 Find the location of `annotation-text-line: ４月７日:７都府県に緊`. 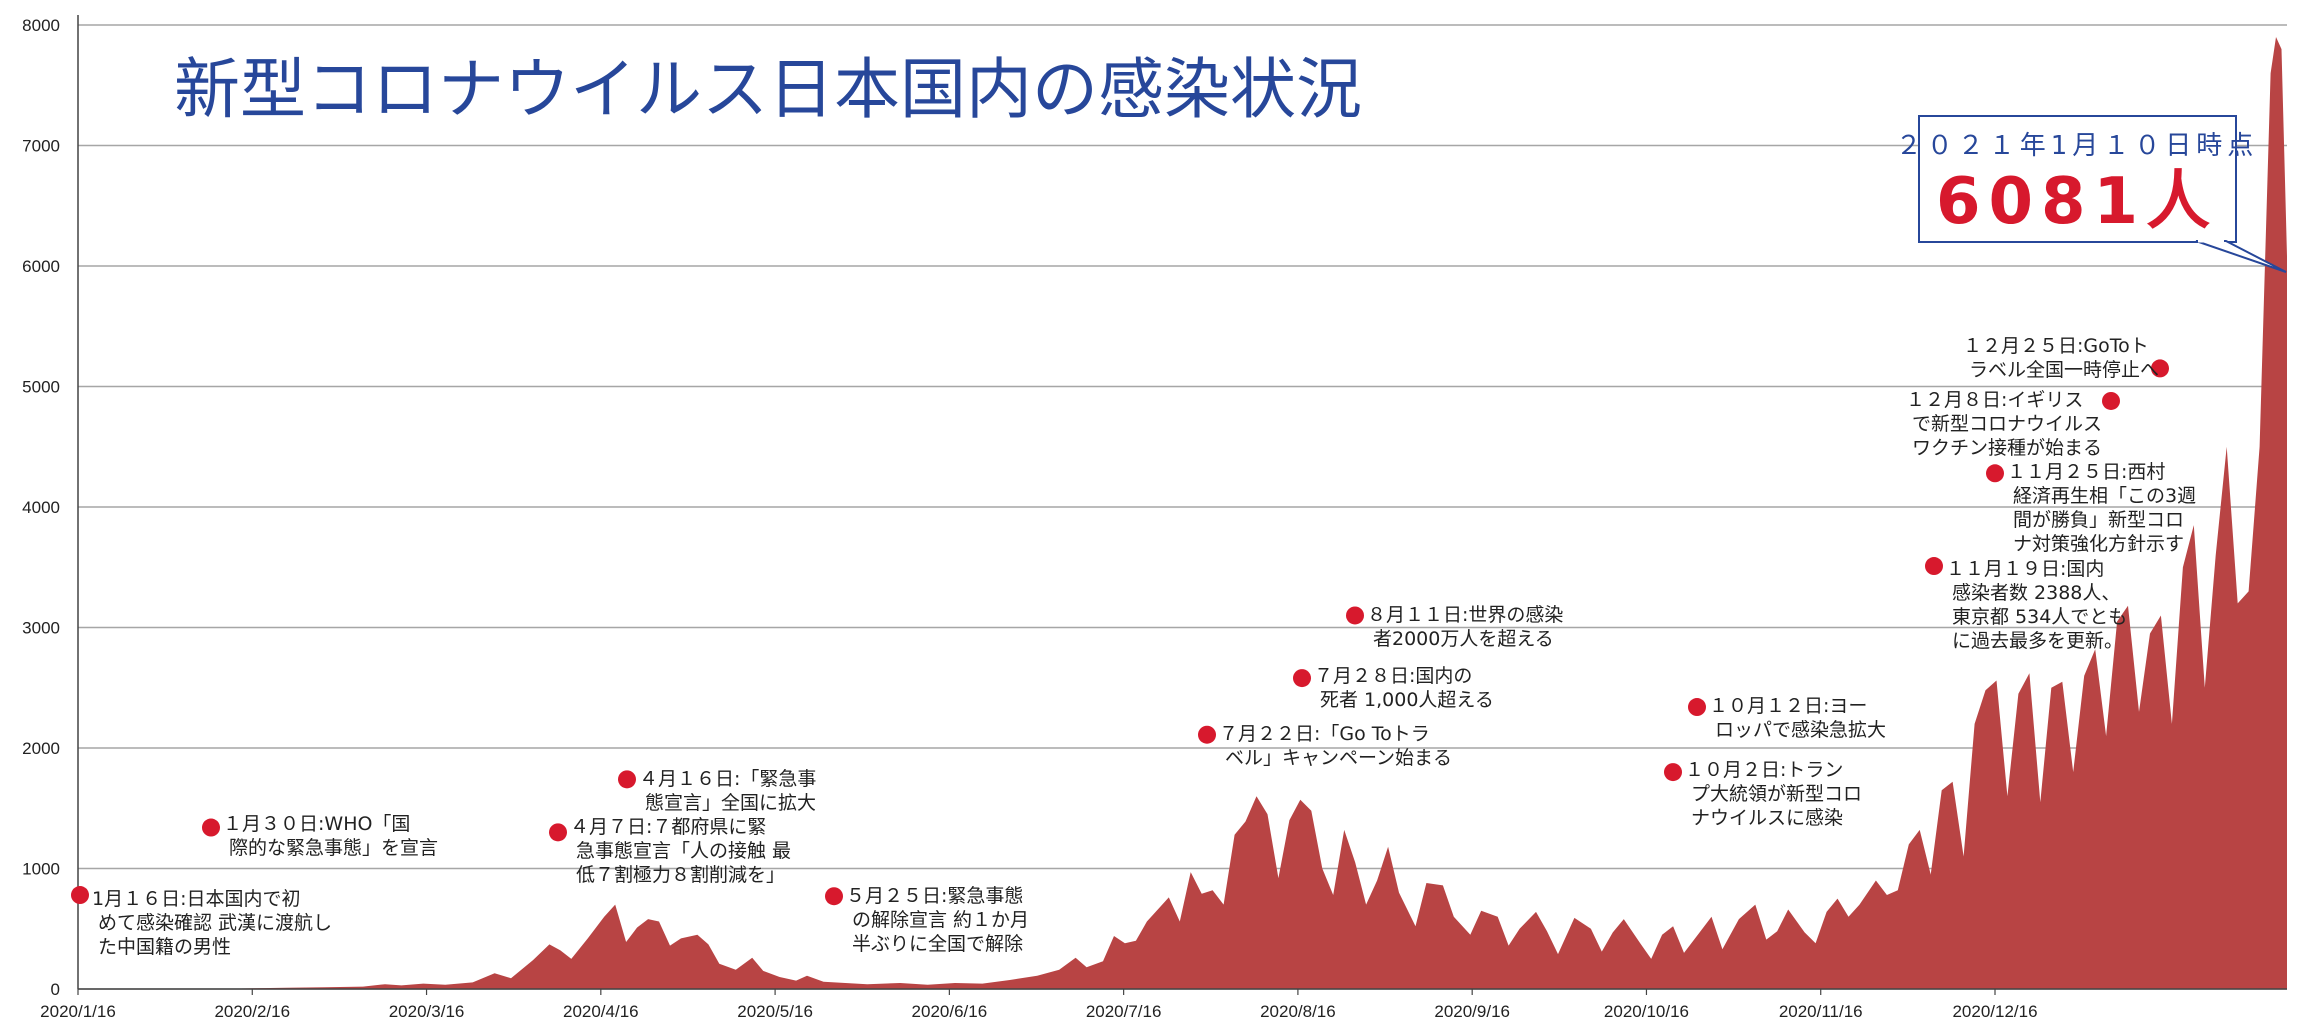

annotation-text-line: ４月７日:７都府県に緊 is located at coordinates (668, 827).